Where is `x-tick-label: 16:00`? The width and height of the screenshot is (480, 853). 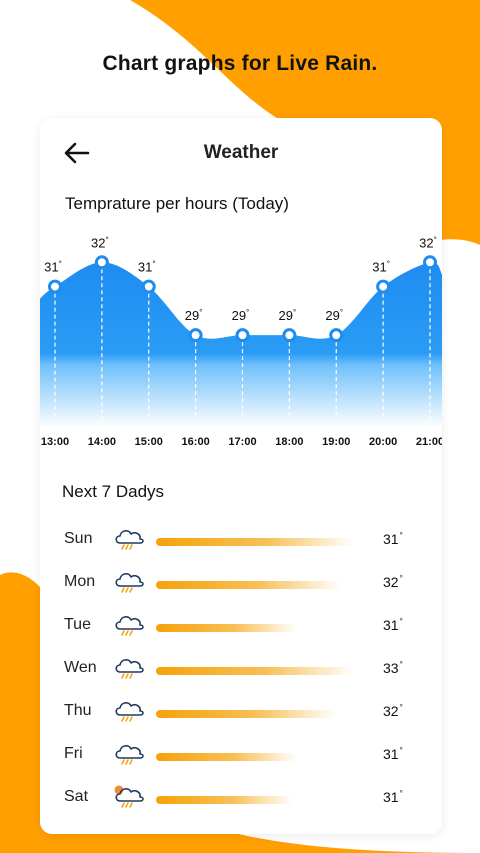 x-tick-label: 16:00 is located at coordinates (196, 442).